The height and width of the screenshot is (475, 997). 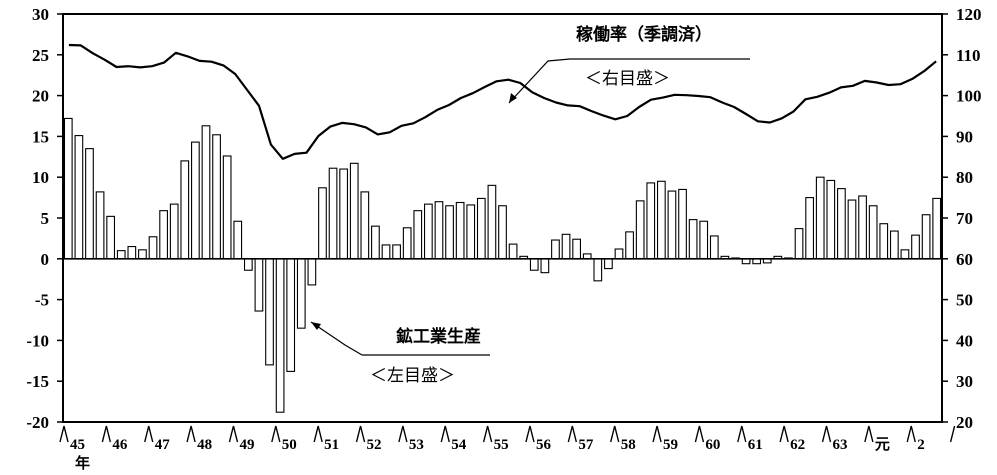 What do you see at coordinates (37, 381) in the screenshot?
I see `left-tick-label: -15` at bounding box center [37, 381].